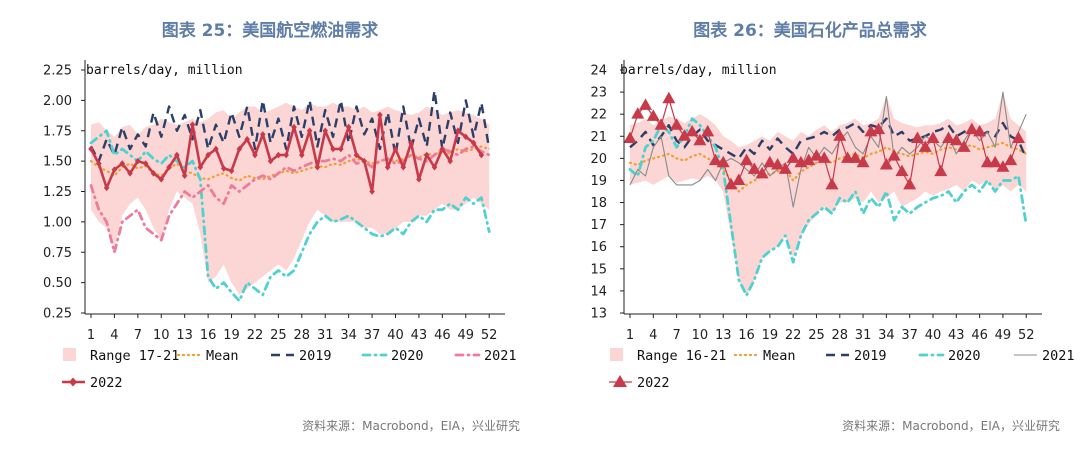 This screenshot has height=464, width=1080. What do you see at coordinates (951, 426) in the screenshot?
I see `chart-source: 资料来源：Macrobond，EIA，兴业研究` at bounding box center [951, 426].